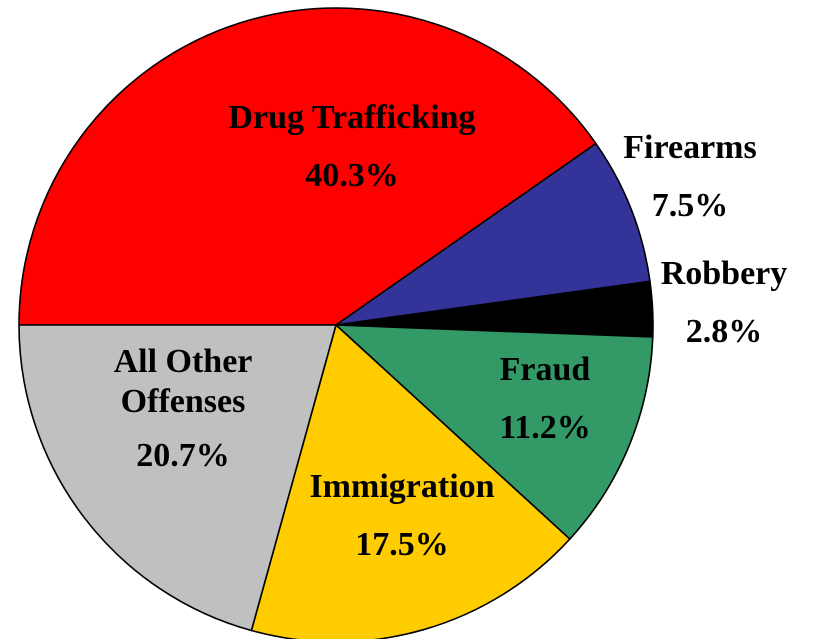  I want to click on slice-label-all-other-offenses-line-1: All Other, so click(183, 361).